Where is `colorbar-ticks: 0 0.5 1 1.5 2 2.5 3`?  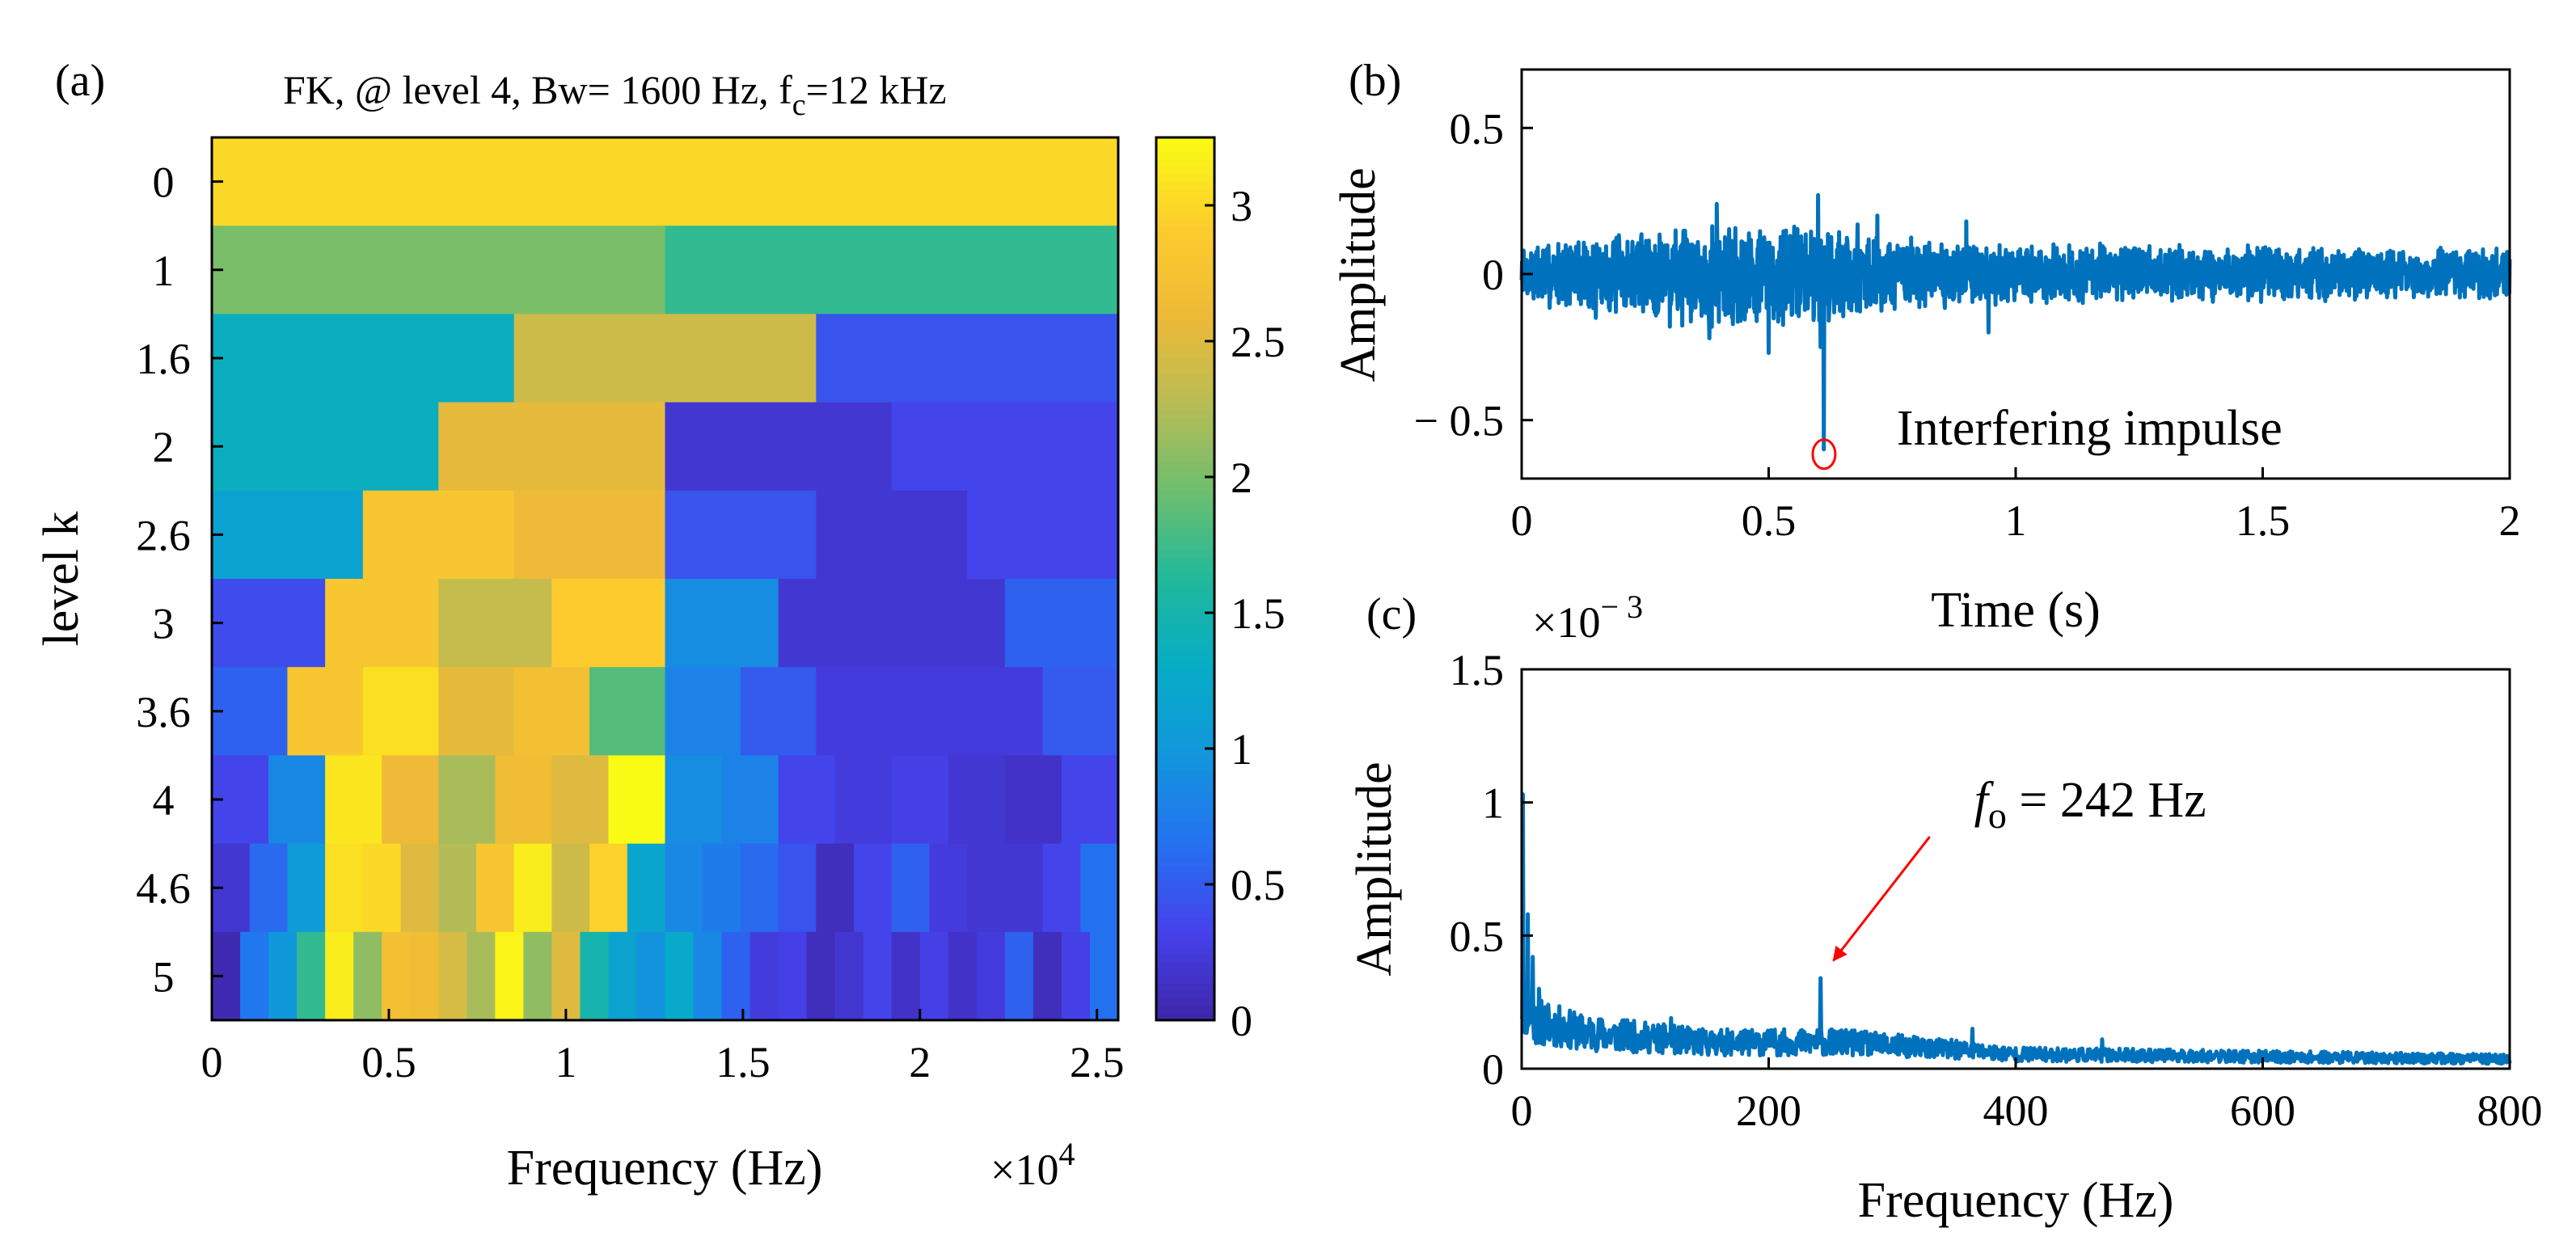
colorbar-ticks: 0 0.5 1 1.5 2 2.5 3 is located at coordinates (1245, 613).